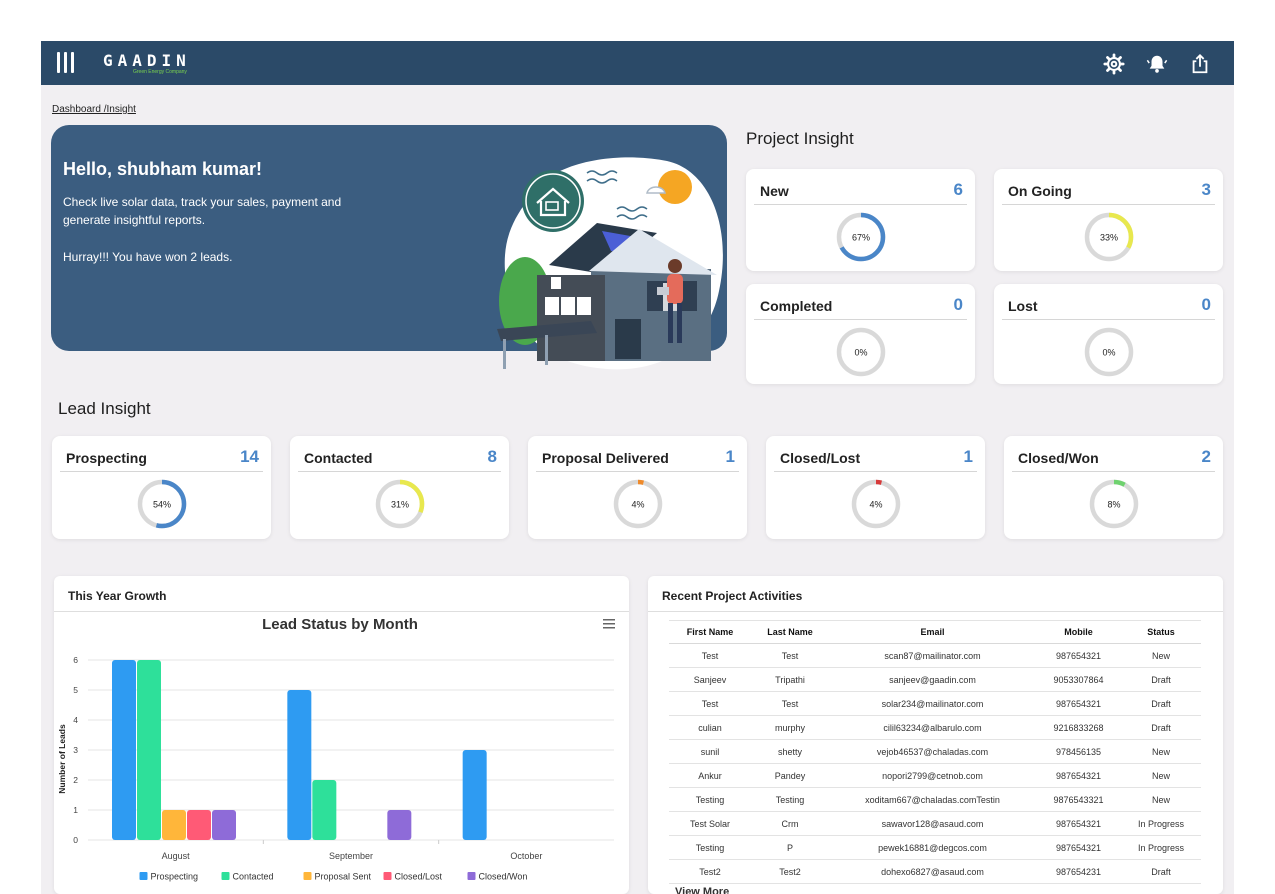 The image size is (1275, 894). I want to click on breadcrumb-dashboard: Dashboard /, so click(79, 109).